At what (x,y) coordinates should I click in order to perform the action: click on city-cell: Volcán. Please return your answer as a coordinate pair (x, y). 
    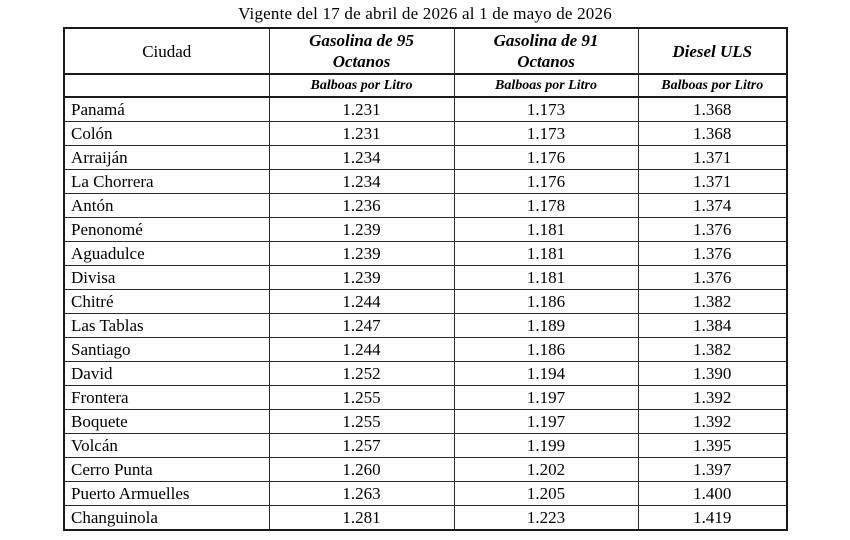
    Looking at the image, I should click on (166, 445).